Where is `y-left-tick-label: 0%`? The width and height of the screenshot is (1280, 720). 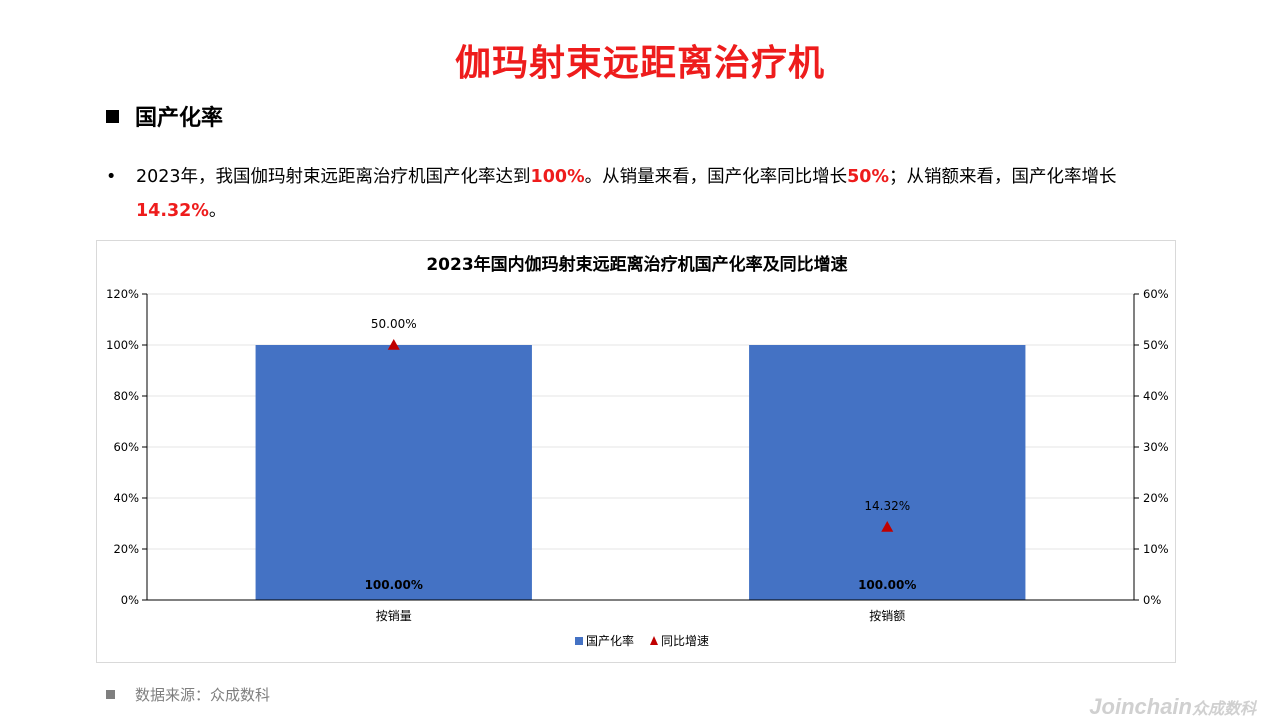 y-left-tick-label: 0% is located at coordinates (130, 600).